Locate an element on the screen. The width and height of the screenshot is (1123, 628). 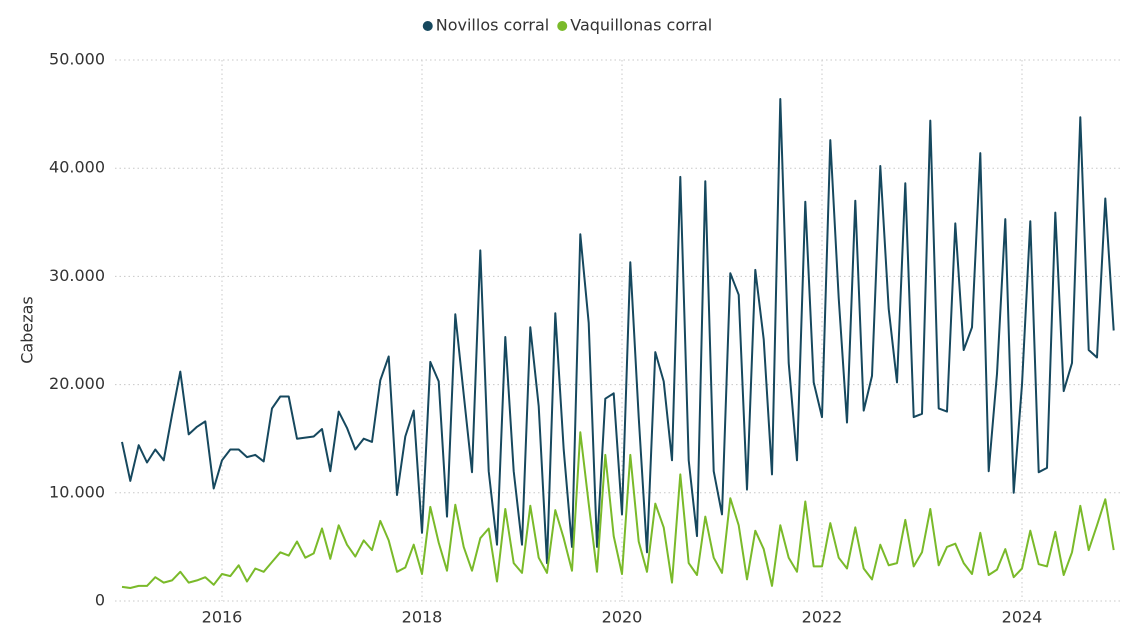
y-tick-label: 50.000 is located at coordinates (77, 59).